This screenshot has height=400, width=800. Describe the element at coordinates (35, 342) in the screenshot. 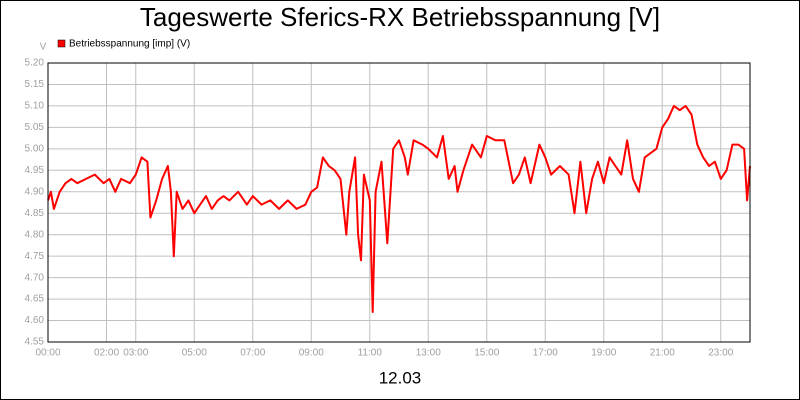

I see `y-tick-label: 4.55` at that location.